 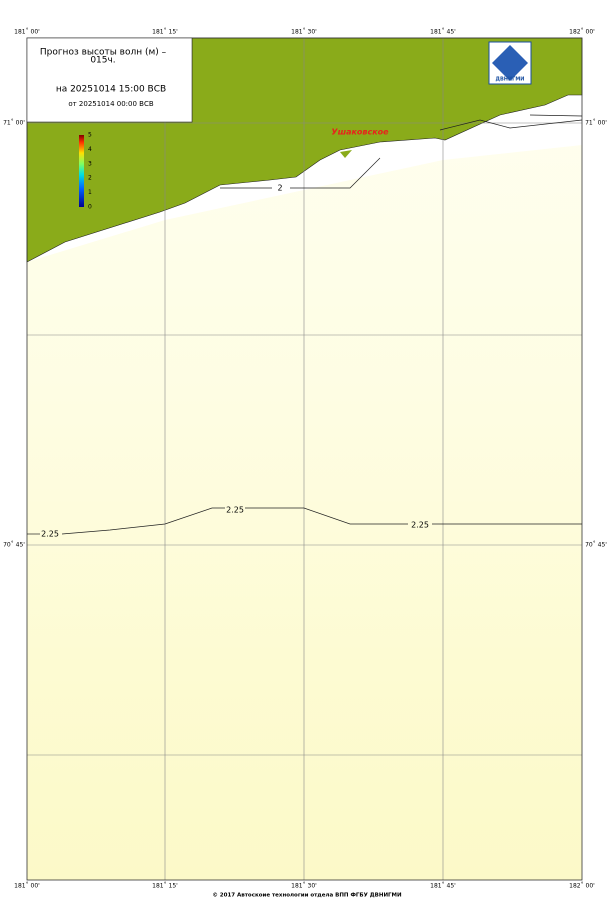 What do you see at coordinates (81, 171) in the screenshot?
I see `colorbar` at bounding box center [81, 171].